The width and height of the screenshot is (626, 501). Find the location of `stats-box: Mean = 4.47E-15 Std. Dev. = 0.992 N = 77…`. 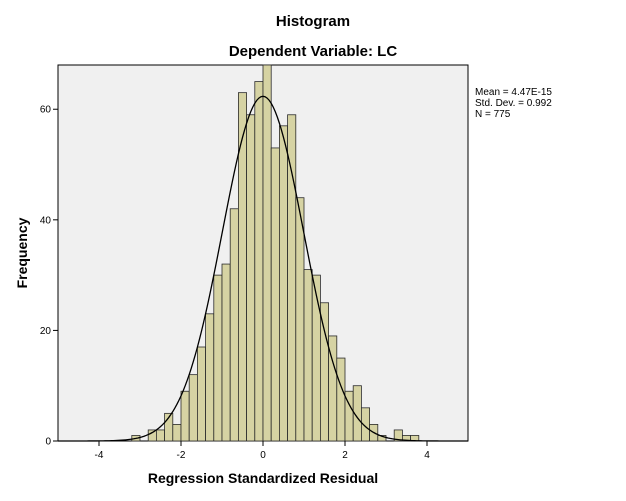

stats-box: Mean = 4.47E-15 Std. Dev. = 0.992 N = 77… is located at coordinates (513, 103).